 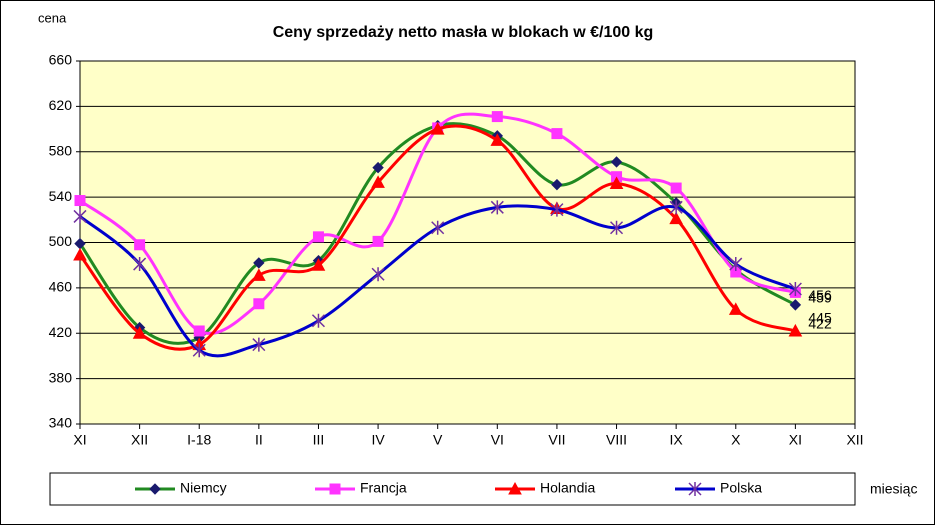 I want to click on y-tick-label: 500, so click(x=61, y=241).